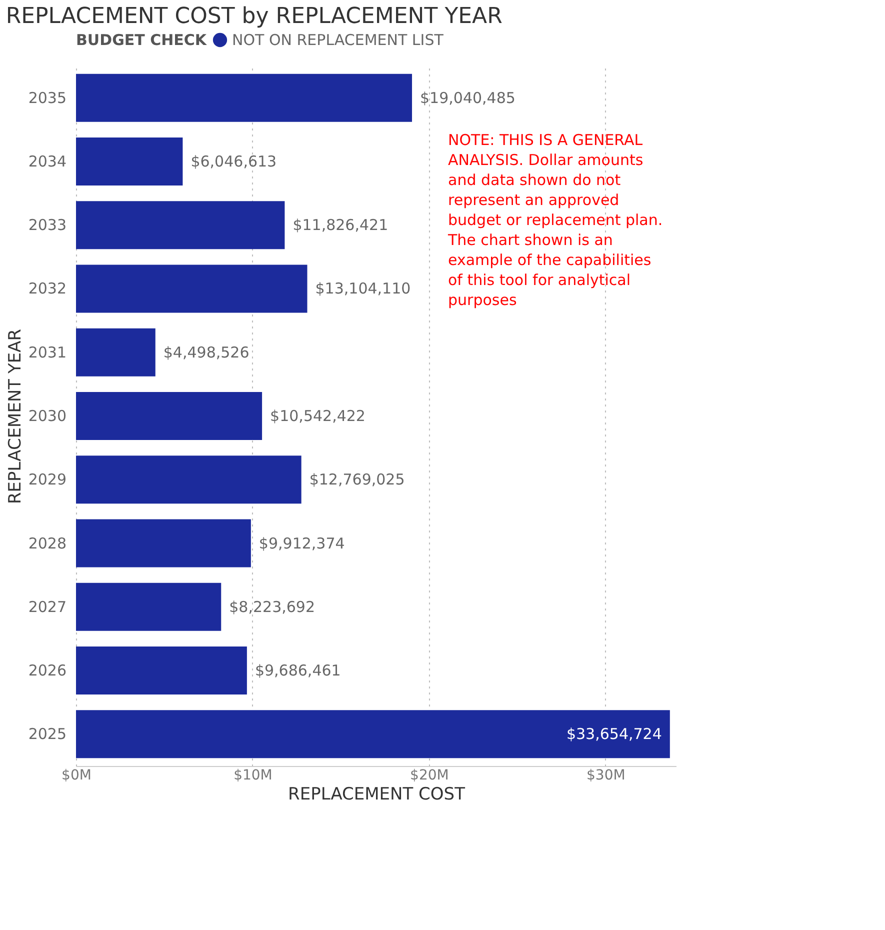 The height and width of the screenshot is (930, 885). I want to click on x-tick-label: $0M, so click(77, 776).